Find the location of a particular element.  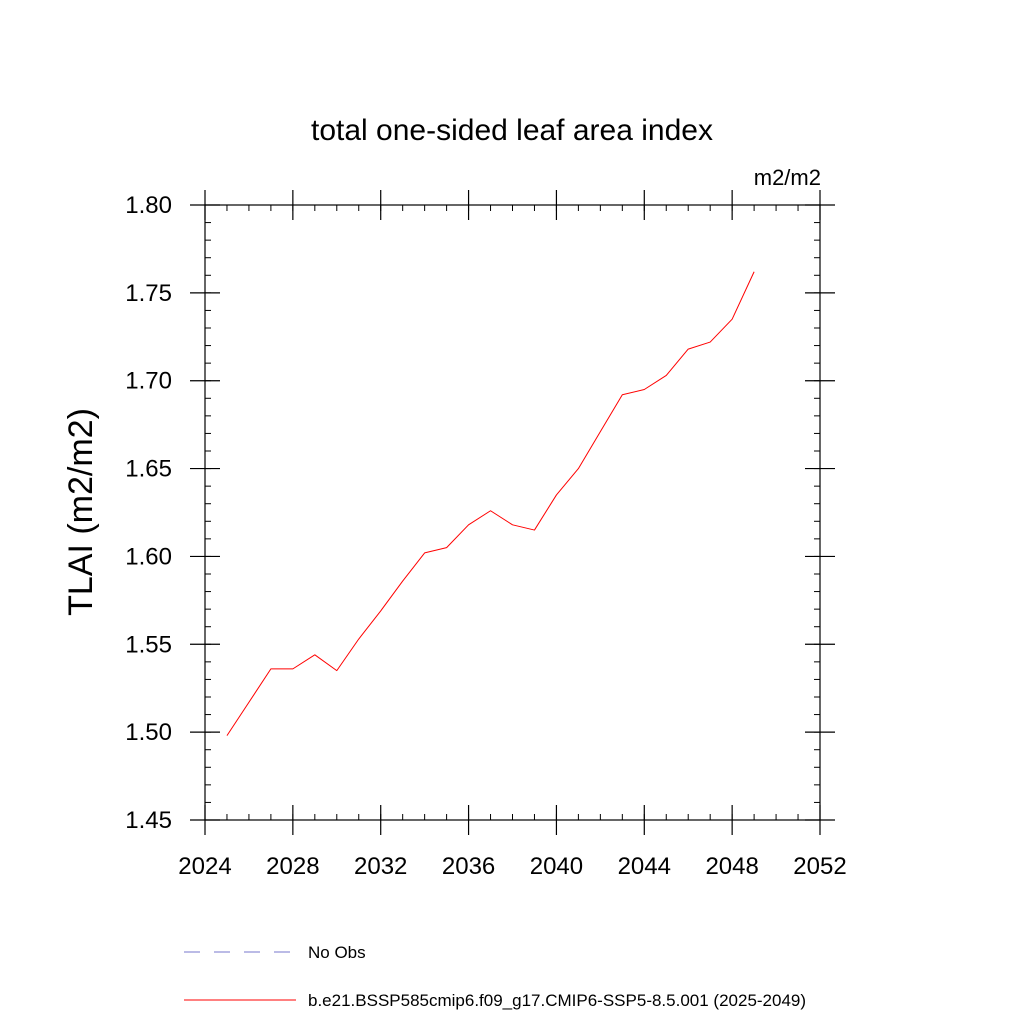

y-tick-label: 1.65 is located at coordinates (148, 469).